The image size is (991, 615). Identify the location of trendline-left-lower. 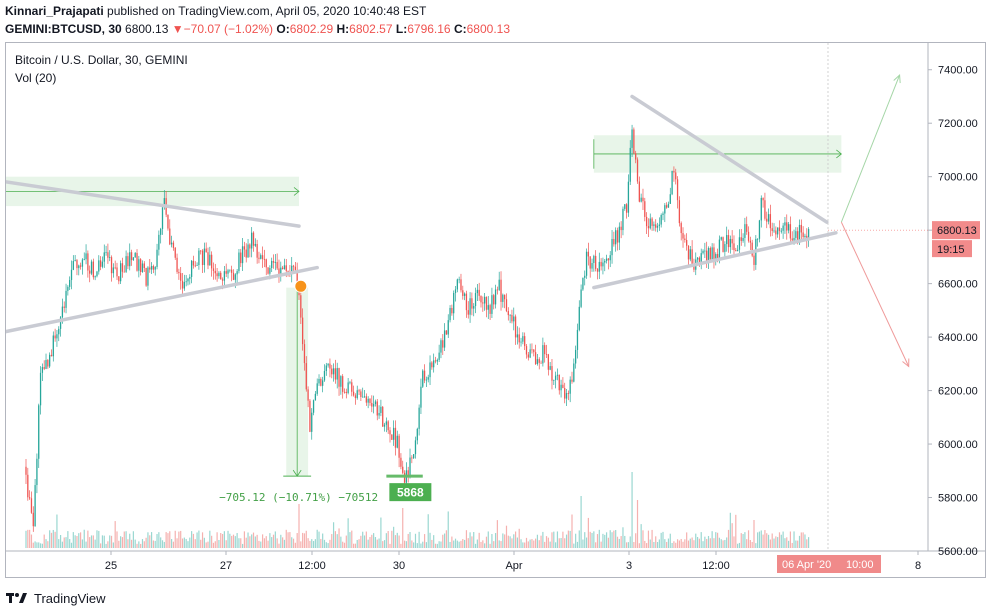
(162, 299).